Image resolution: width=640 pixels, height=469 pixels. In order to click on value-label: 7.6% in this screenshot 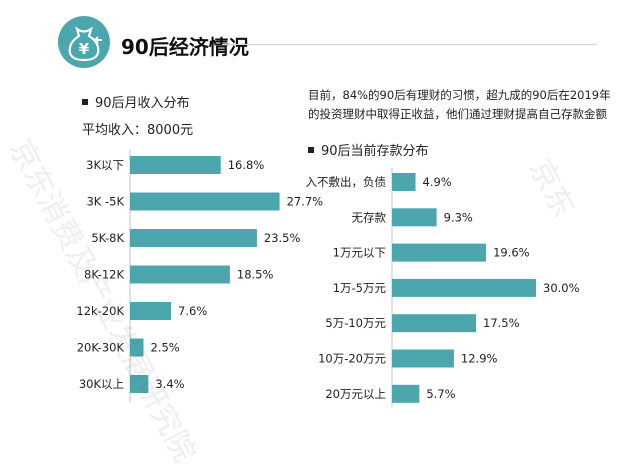, I will do `click(192, 311)`.